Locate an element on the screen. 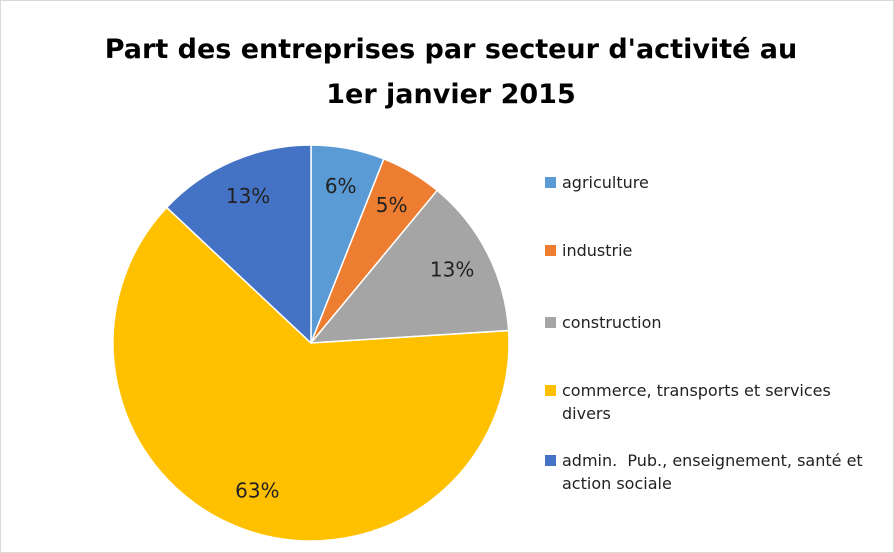 This screenshot has height=553, width=894. legend-label: agriculture is located at coordinates (605, 182).